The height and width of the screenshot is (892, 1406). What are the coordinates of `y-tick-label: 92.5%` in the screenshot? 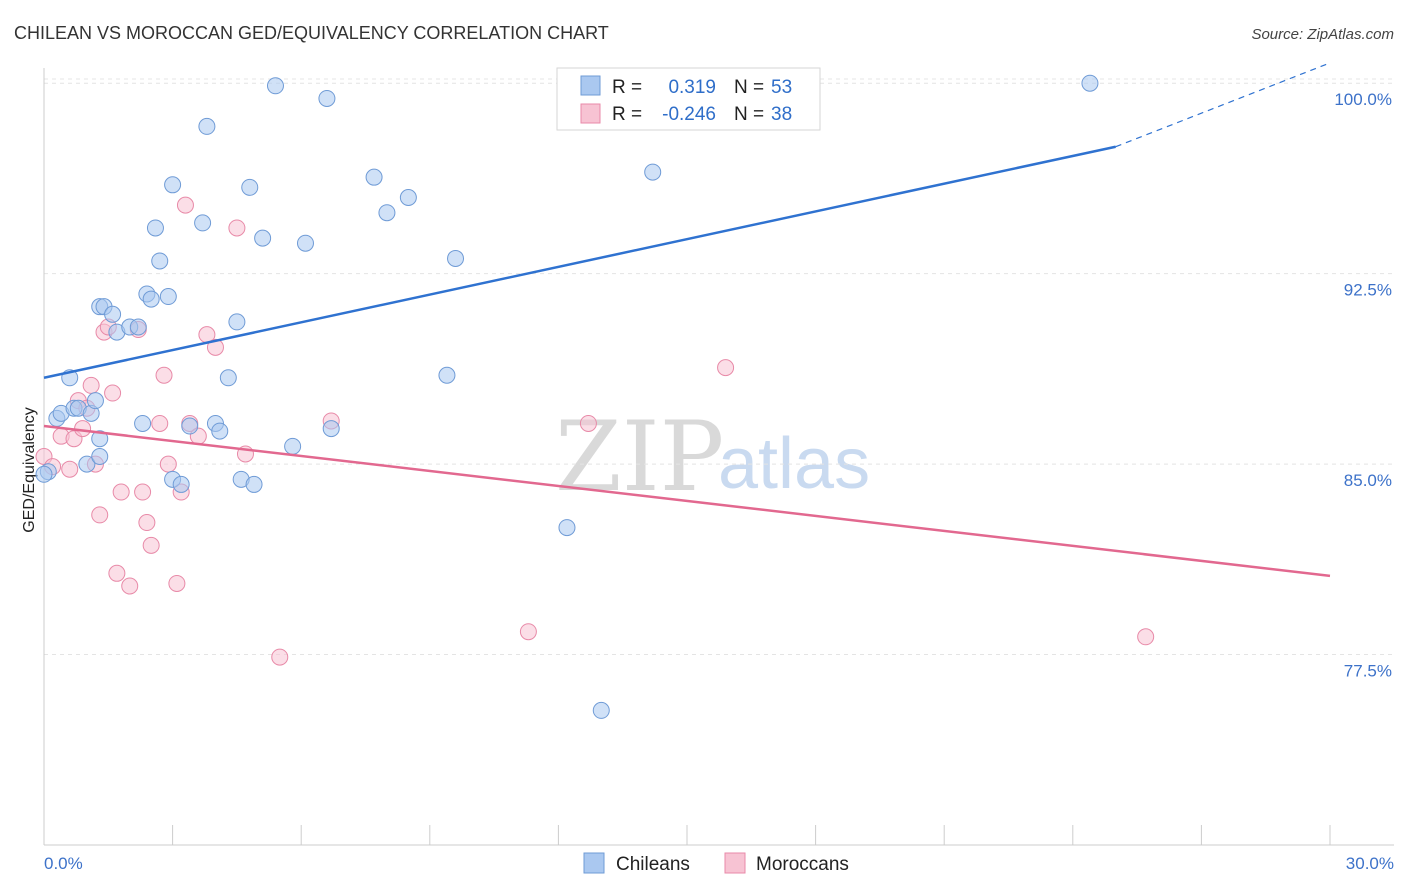 It's located at (1368, 290).